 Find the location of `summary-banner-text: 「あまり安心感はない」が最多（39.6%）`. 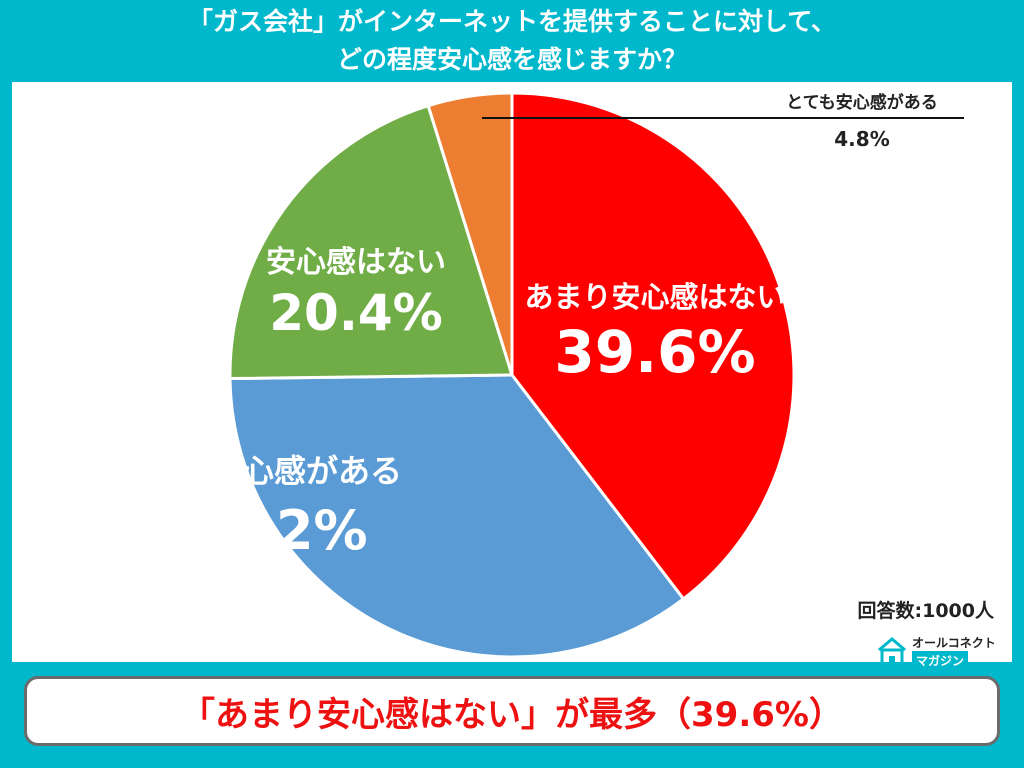

summary-banner-text: 「あまり安心感はない」が最多（39.6%） is located at coordinates (512, 714).